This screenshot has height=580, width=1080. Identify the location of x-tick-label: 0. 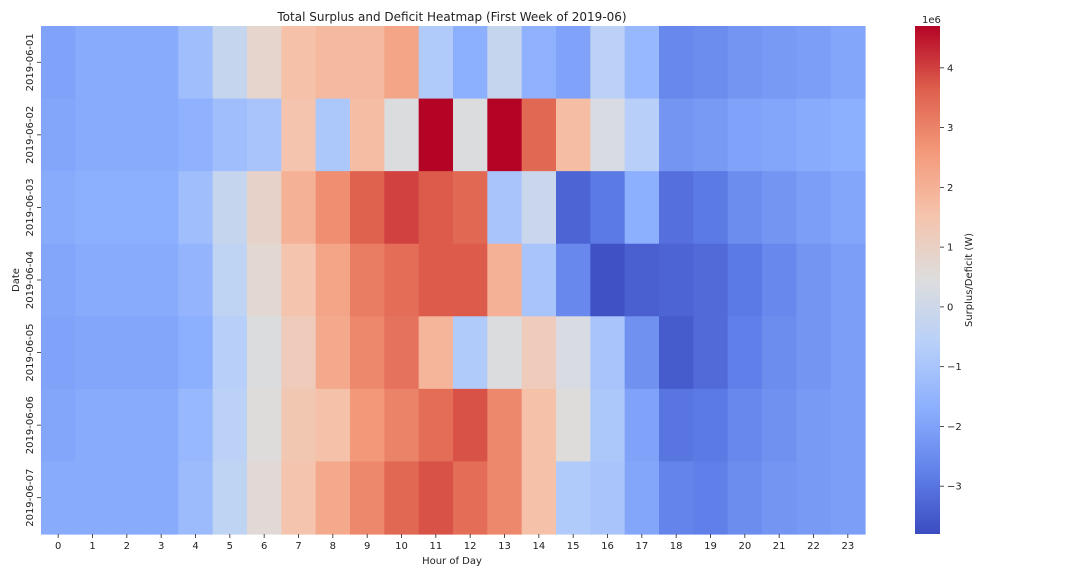
(58, 546).